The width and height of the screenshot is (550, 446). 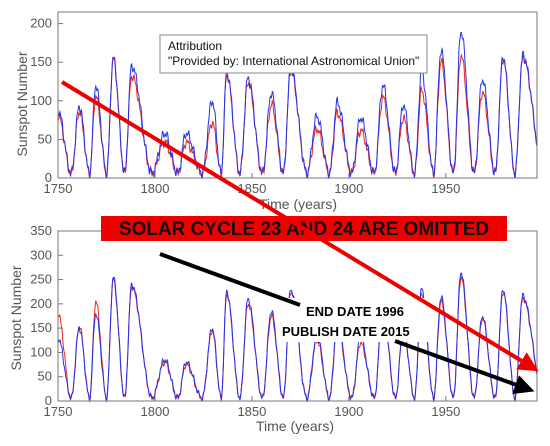 I want to click on top-x-tick-labels: 1750 1800 1850 1900 1950, so click(x=252, y=188).